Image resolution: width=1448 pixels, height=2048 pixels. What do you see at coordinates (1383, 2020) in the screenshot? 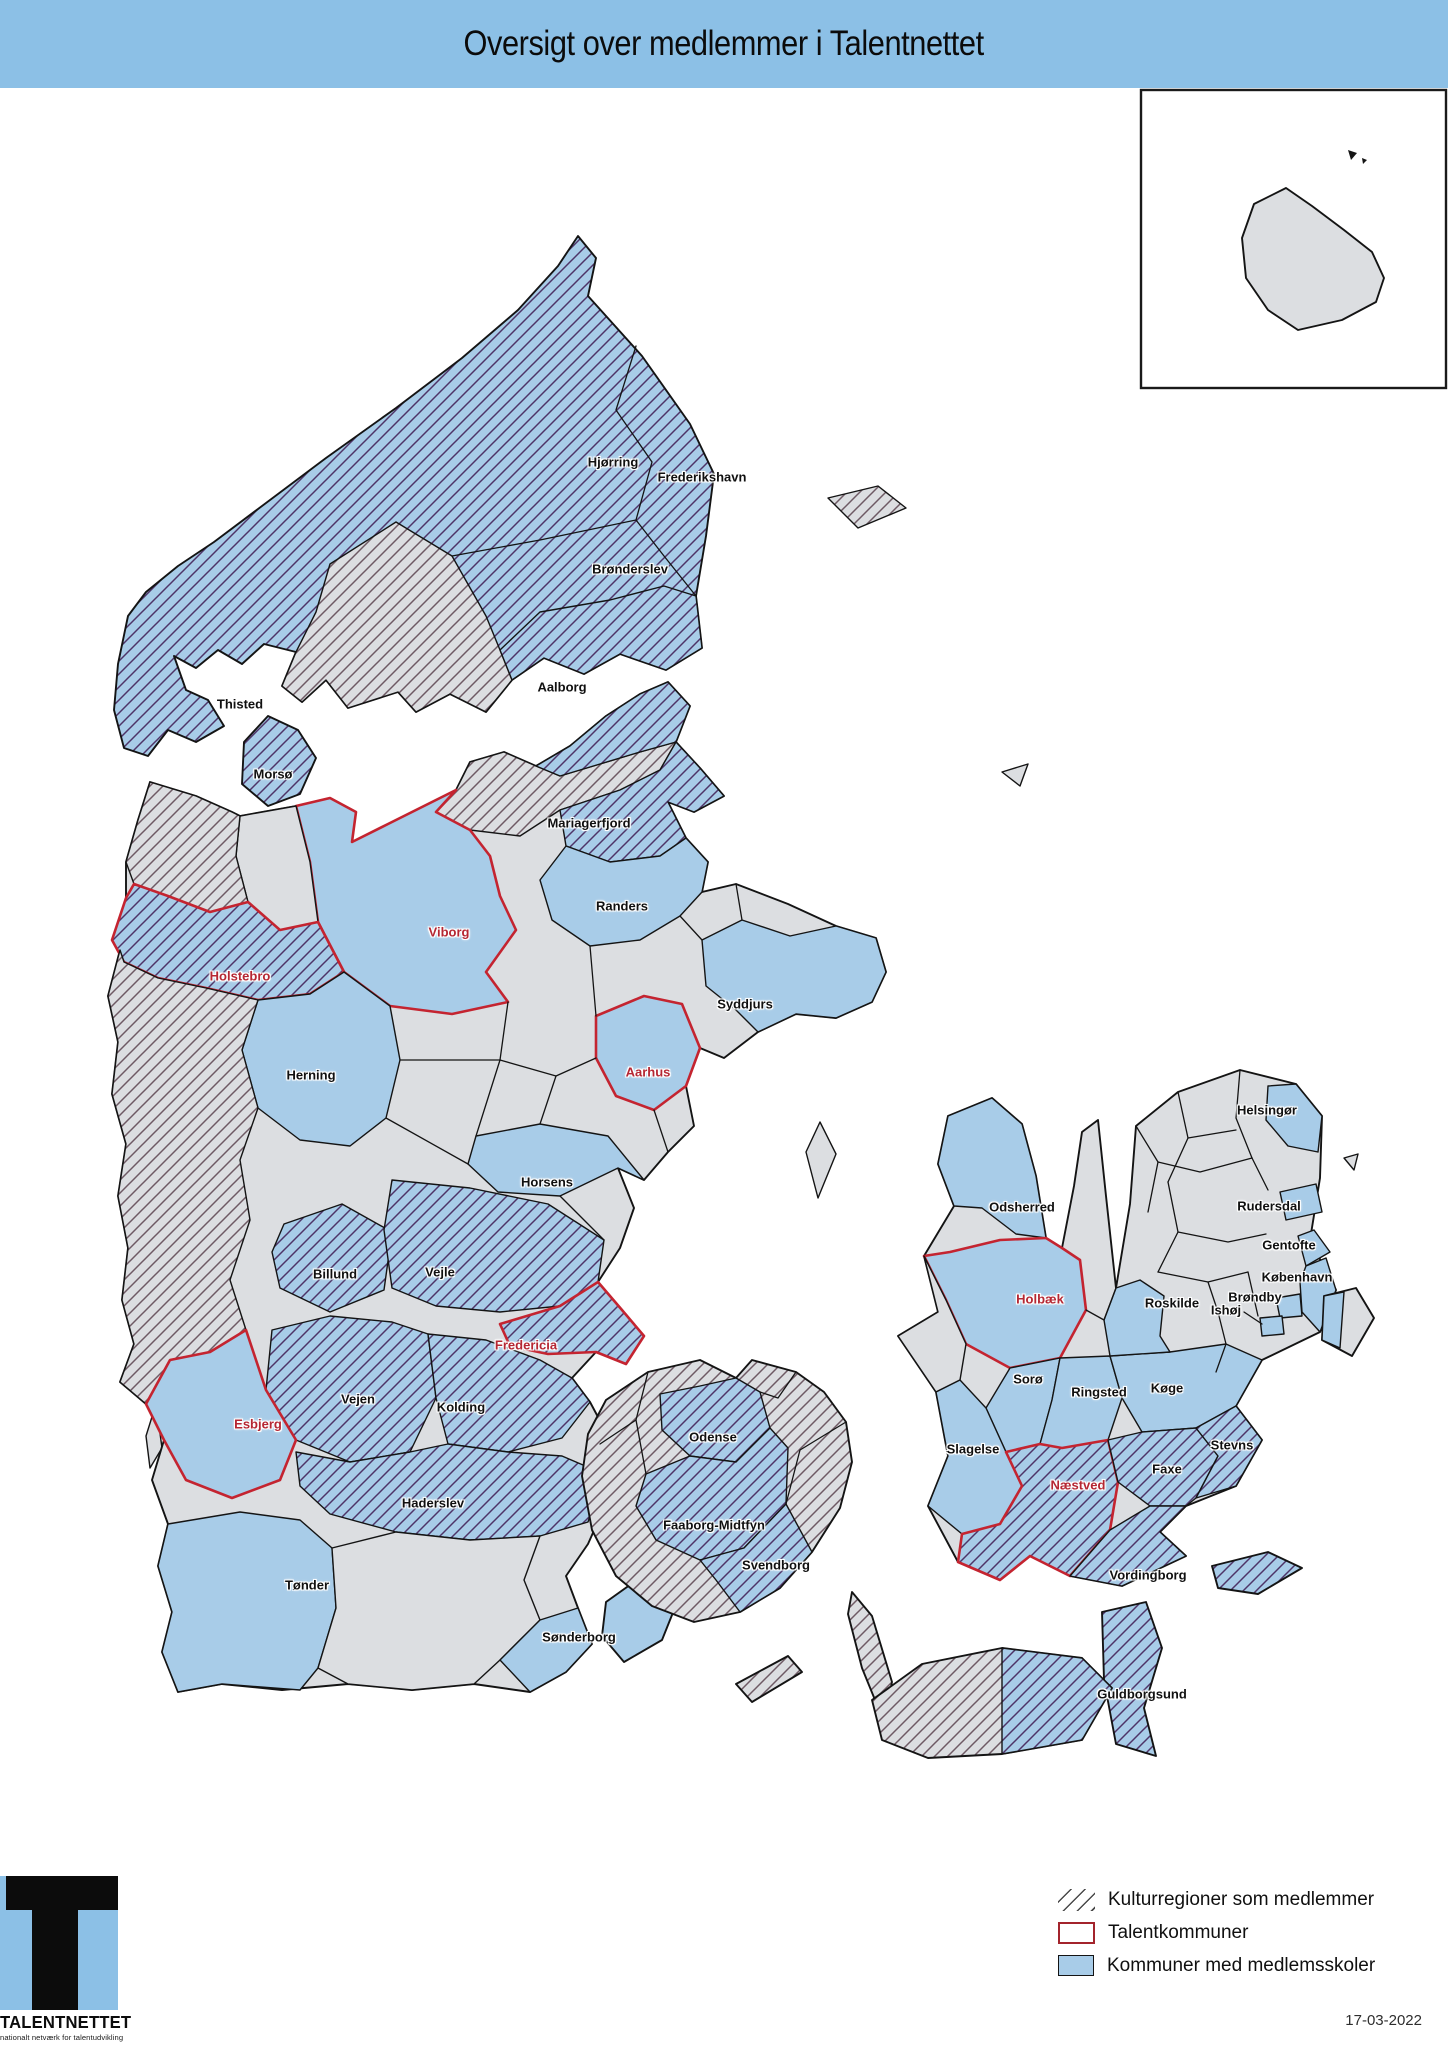
I see `date-stamp: 17-03-2022` at bounding box center [1383, 2020].